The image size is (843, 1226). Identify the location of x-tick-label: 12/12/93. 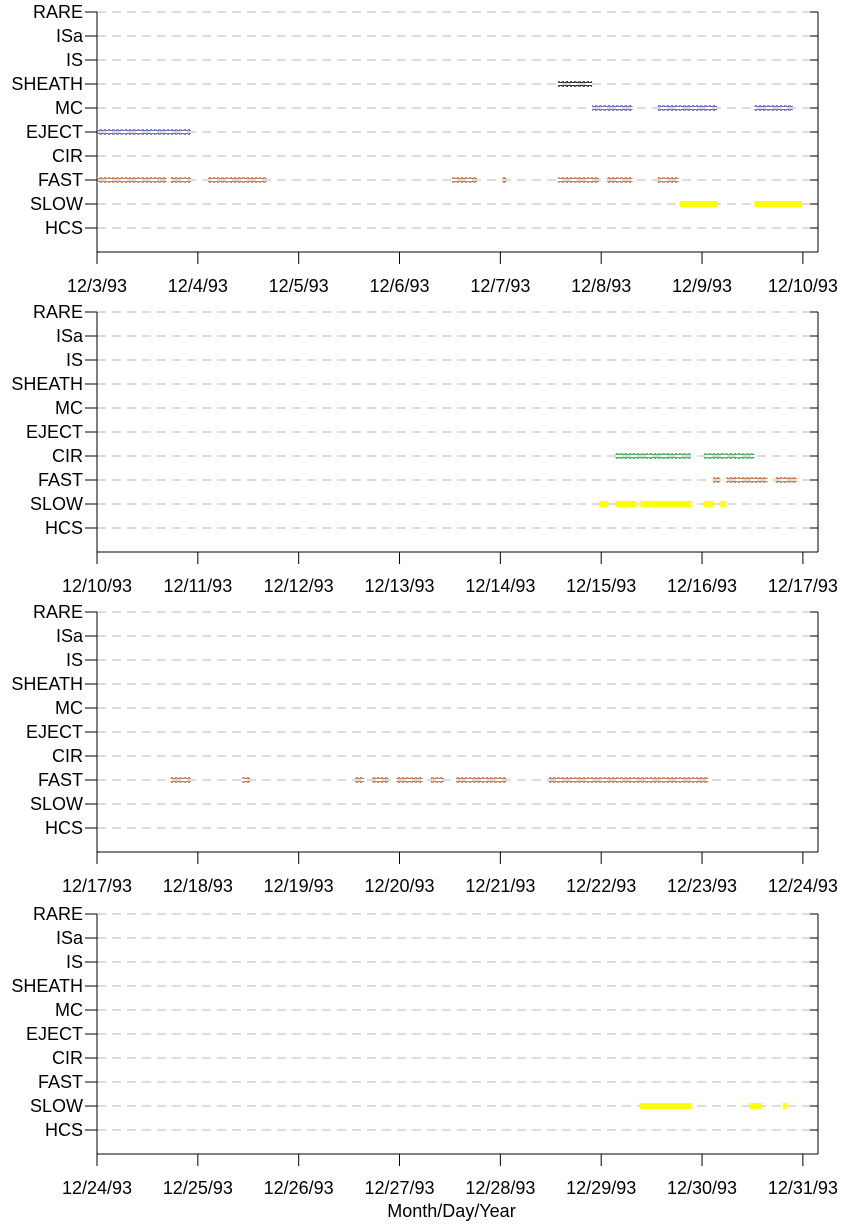
(299, 586).